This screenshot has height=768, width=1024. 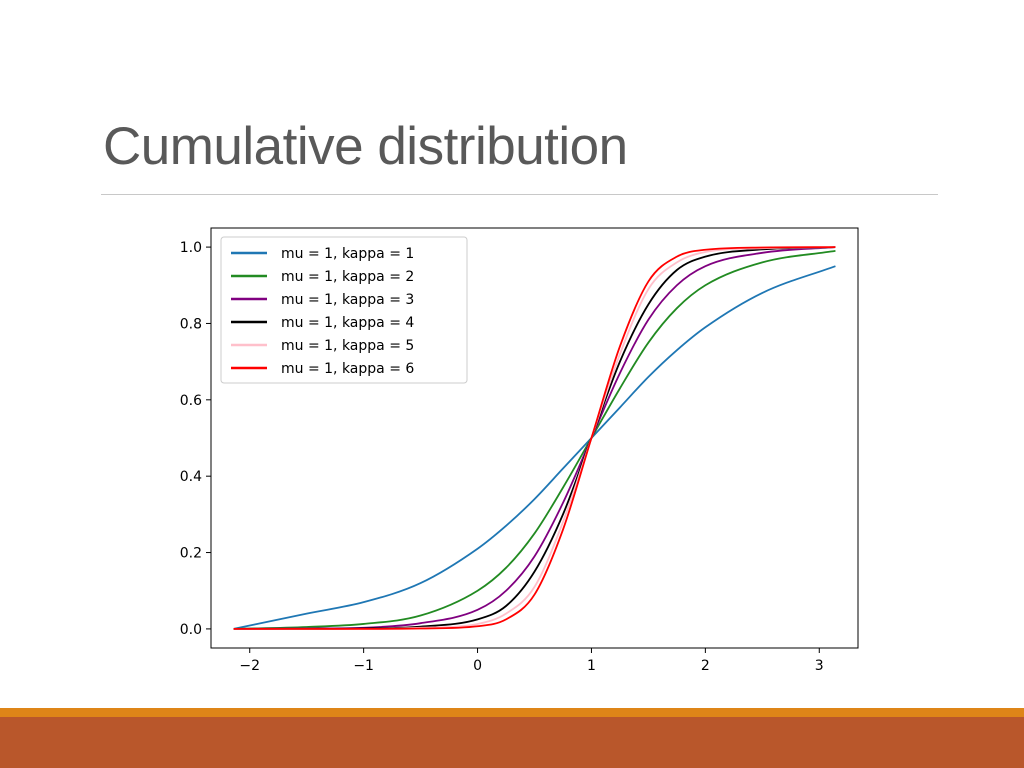 I want to click on x-tick-label: 3, so click(x=819, y=666).